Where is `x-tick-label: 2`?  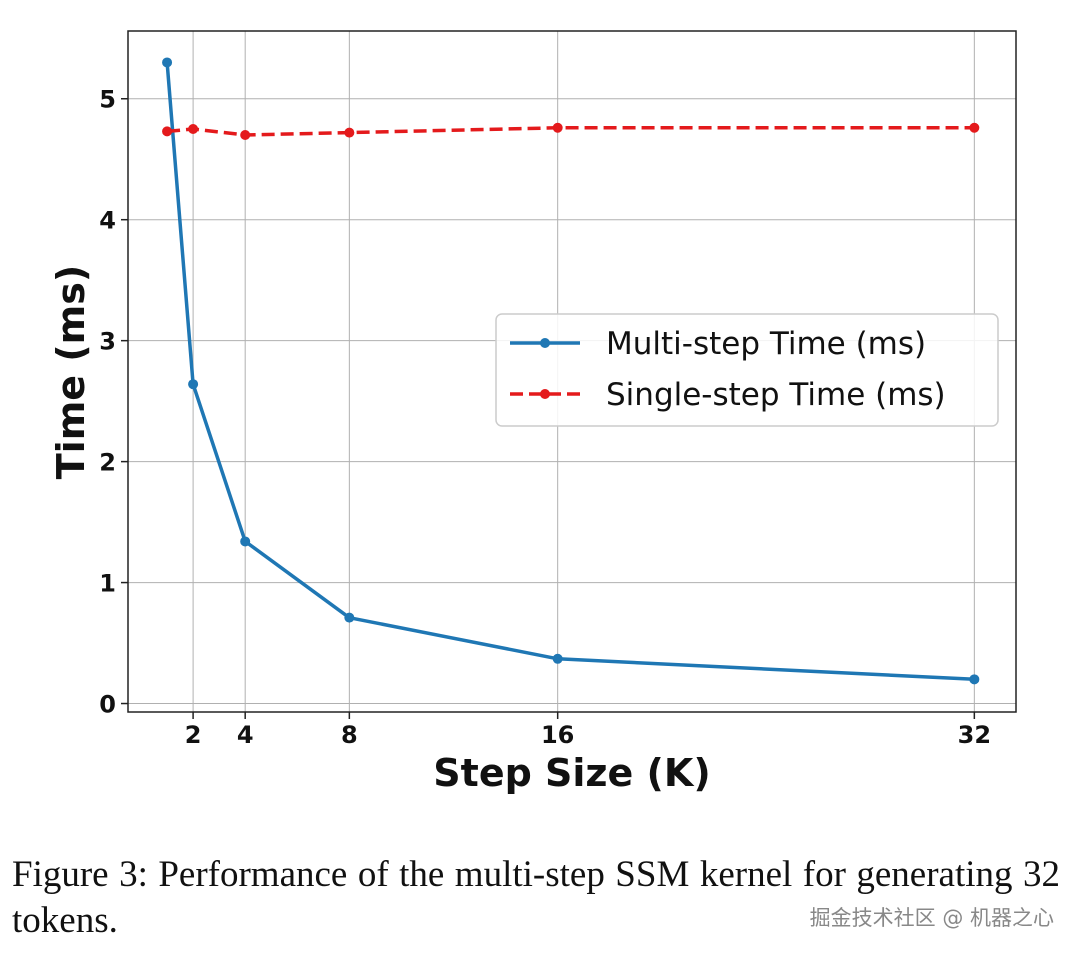
x-tick-label: 2 is located at coordinates (193, 735).